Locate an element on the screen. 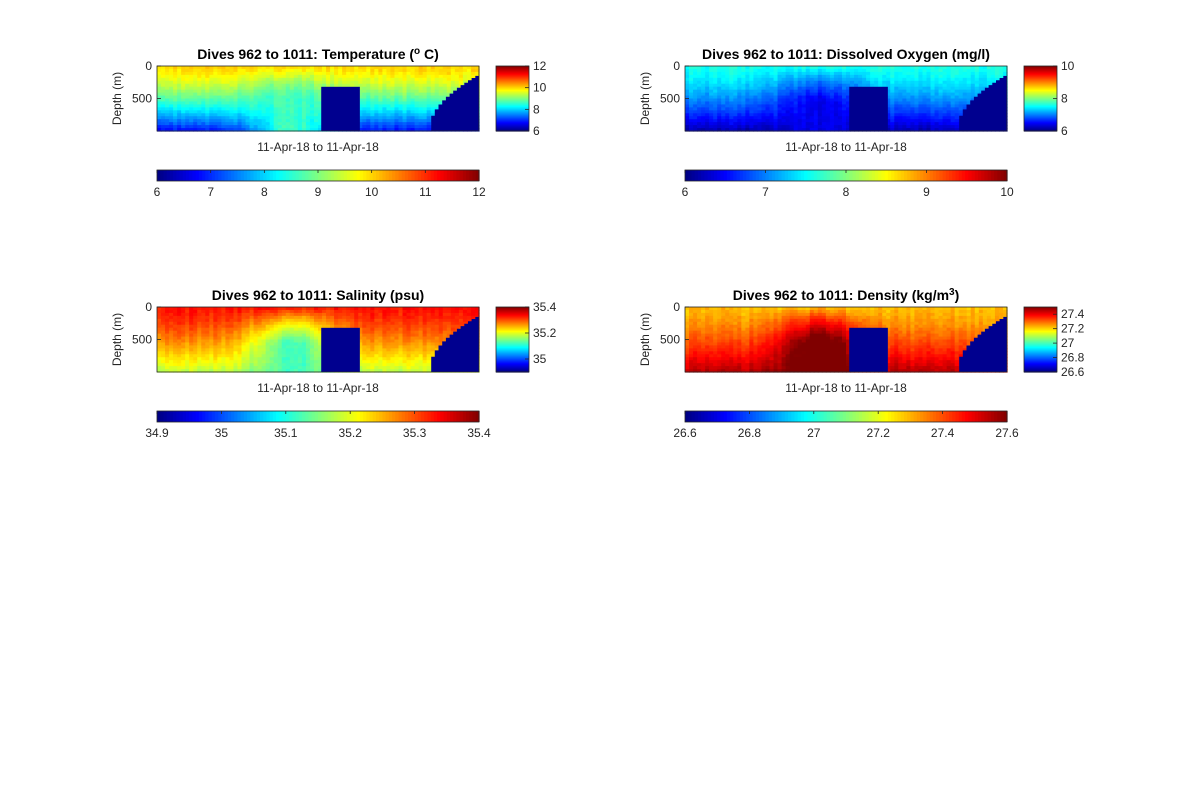  colorbar-tick-label: 7 is located at coordinates (210, 192).